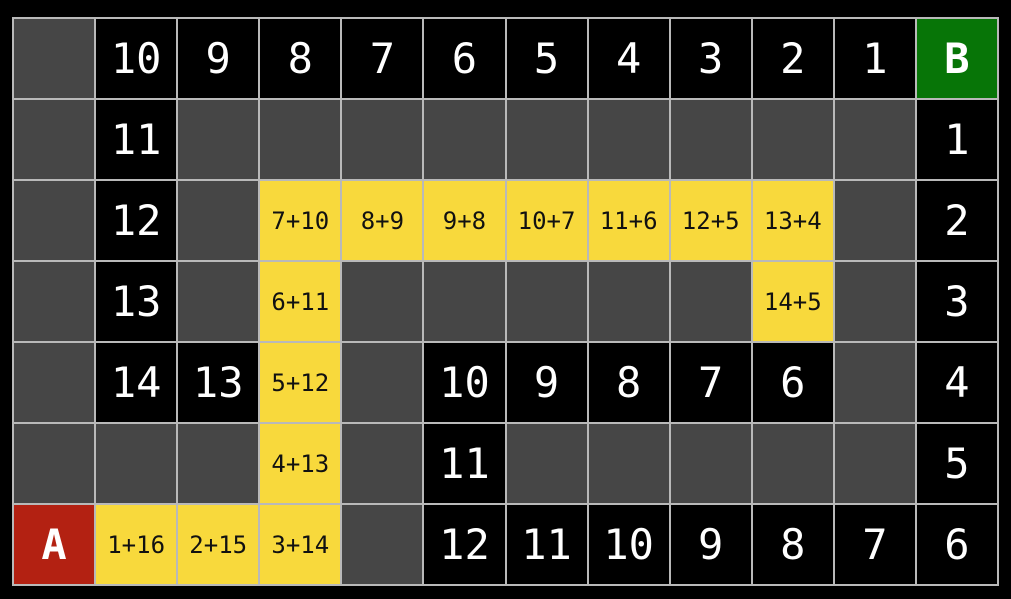 This screenshot has width=1011, height=599. I want to click on cell-r2-c10, so click(874, 220).